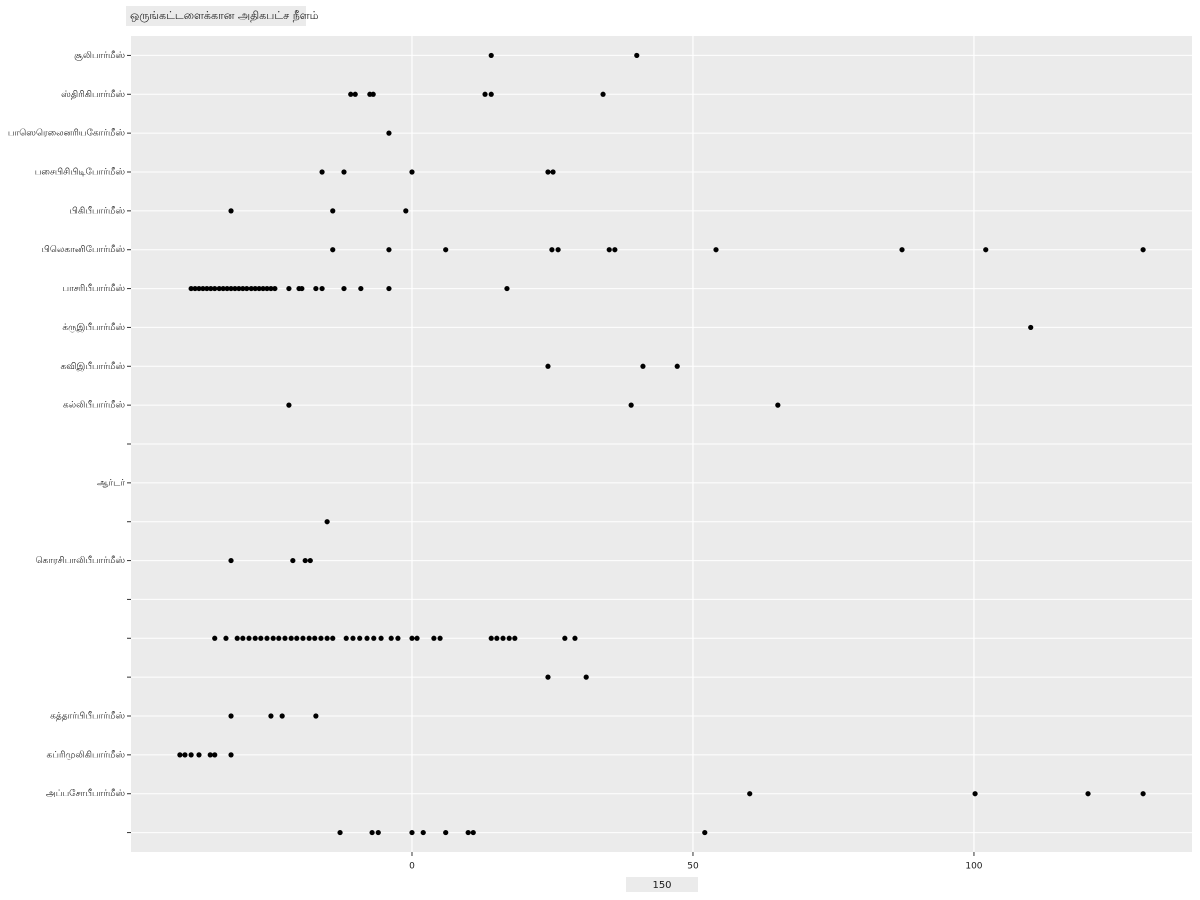 This screenshot has height=900, width=1200. I want to click on y-tick-label: கப்ரிமுலிகிபார்மீஸ், so click(85, 755).